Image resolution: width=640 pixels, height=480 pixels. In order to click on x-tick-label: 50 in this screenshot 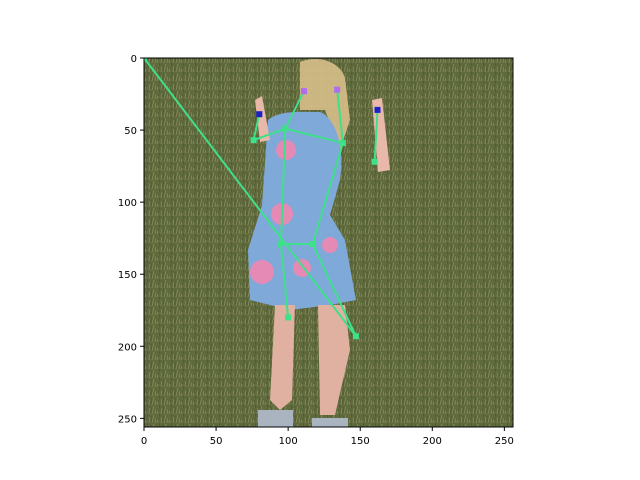, I will do `click(216, 441)`.